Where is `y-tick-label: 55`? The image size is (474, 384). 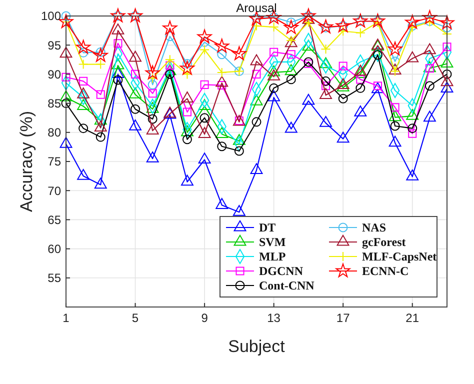
y-tick-label: 55 is located at coordinates (55, 278).